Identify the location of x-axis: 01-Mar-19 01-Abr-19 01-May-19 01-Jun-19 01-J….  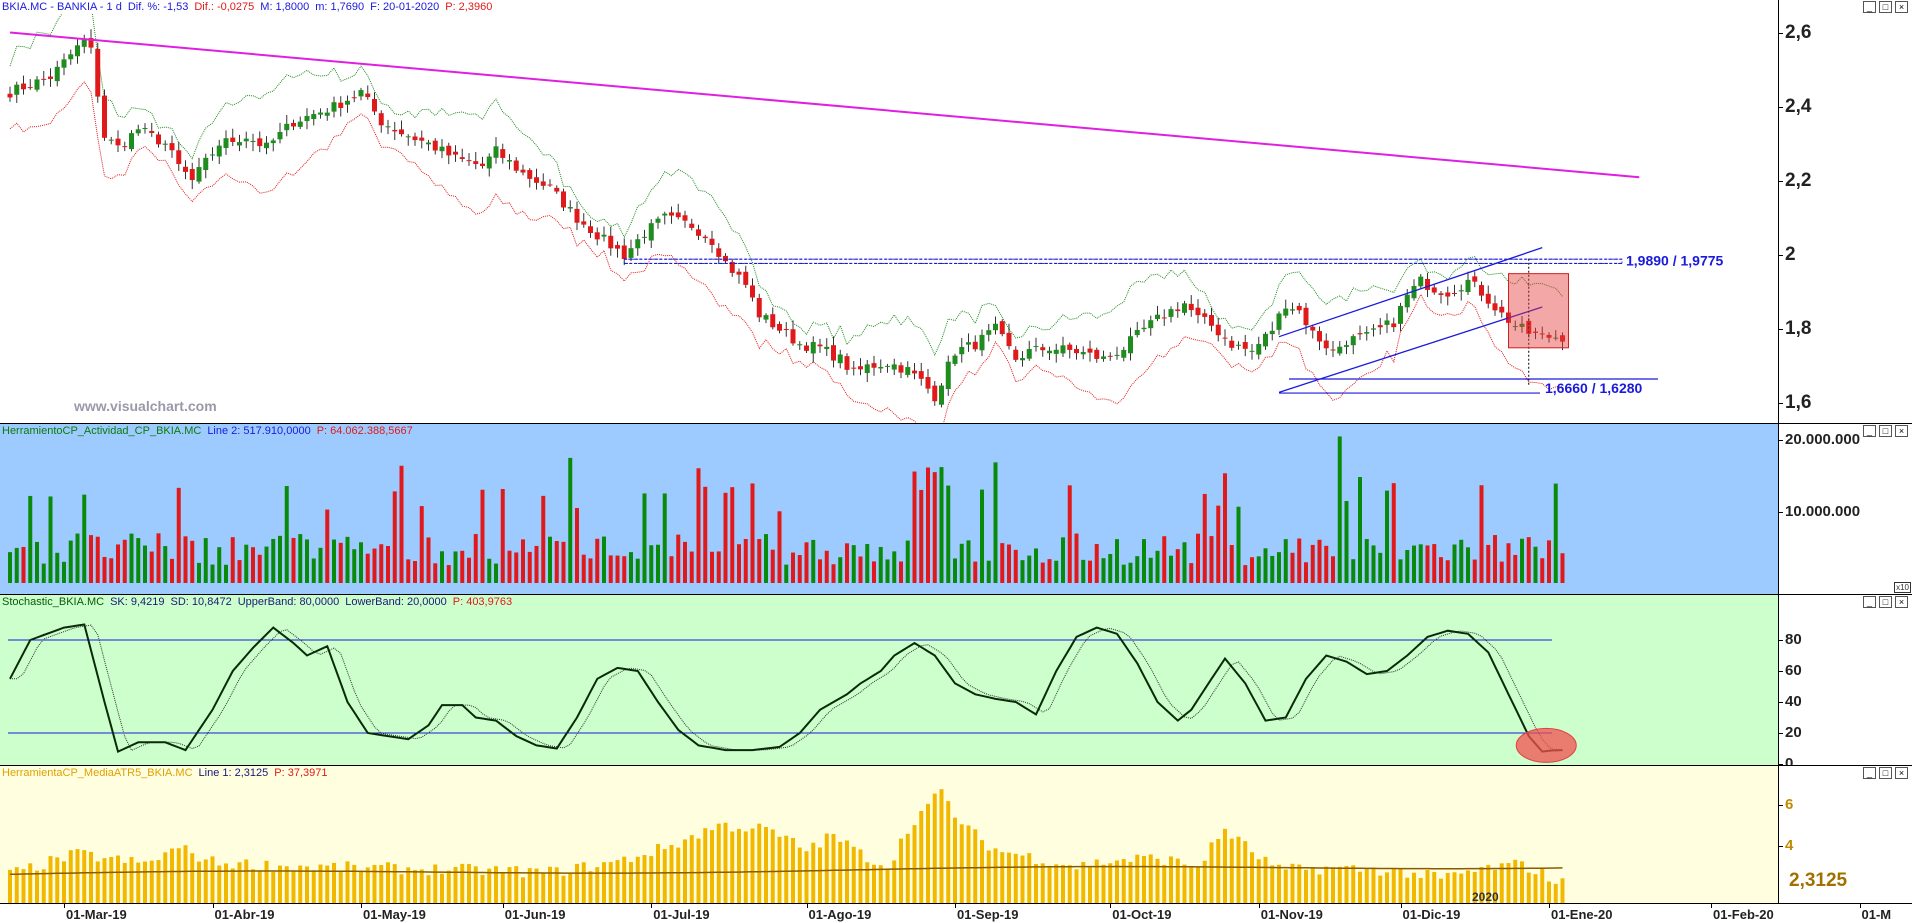
(956, 913).